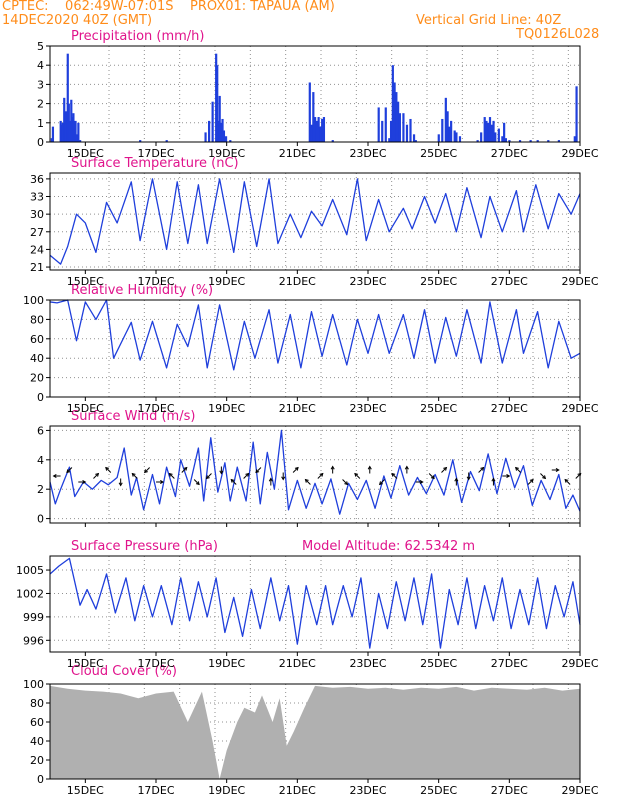 Image resolution: width=618 pixels, height=800 pixels. Describe the element at coordinates (315, 221) in the screenshot. I see `temp-series-line` at that location.